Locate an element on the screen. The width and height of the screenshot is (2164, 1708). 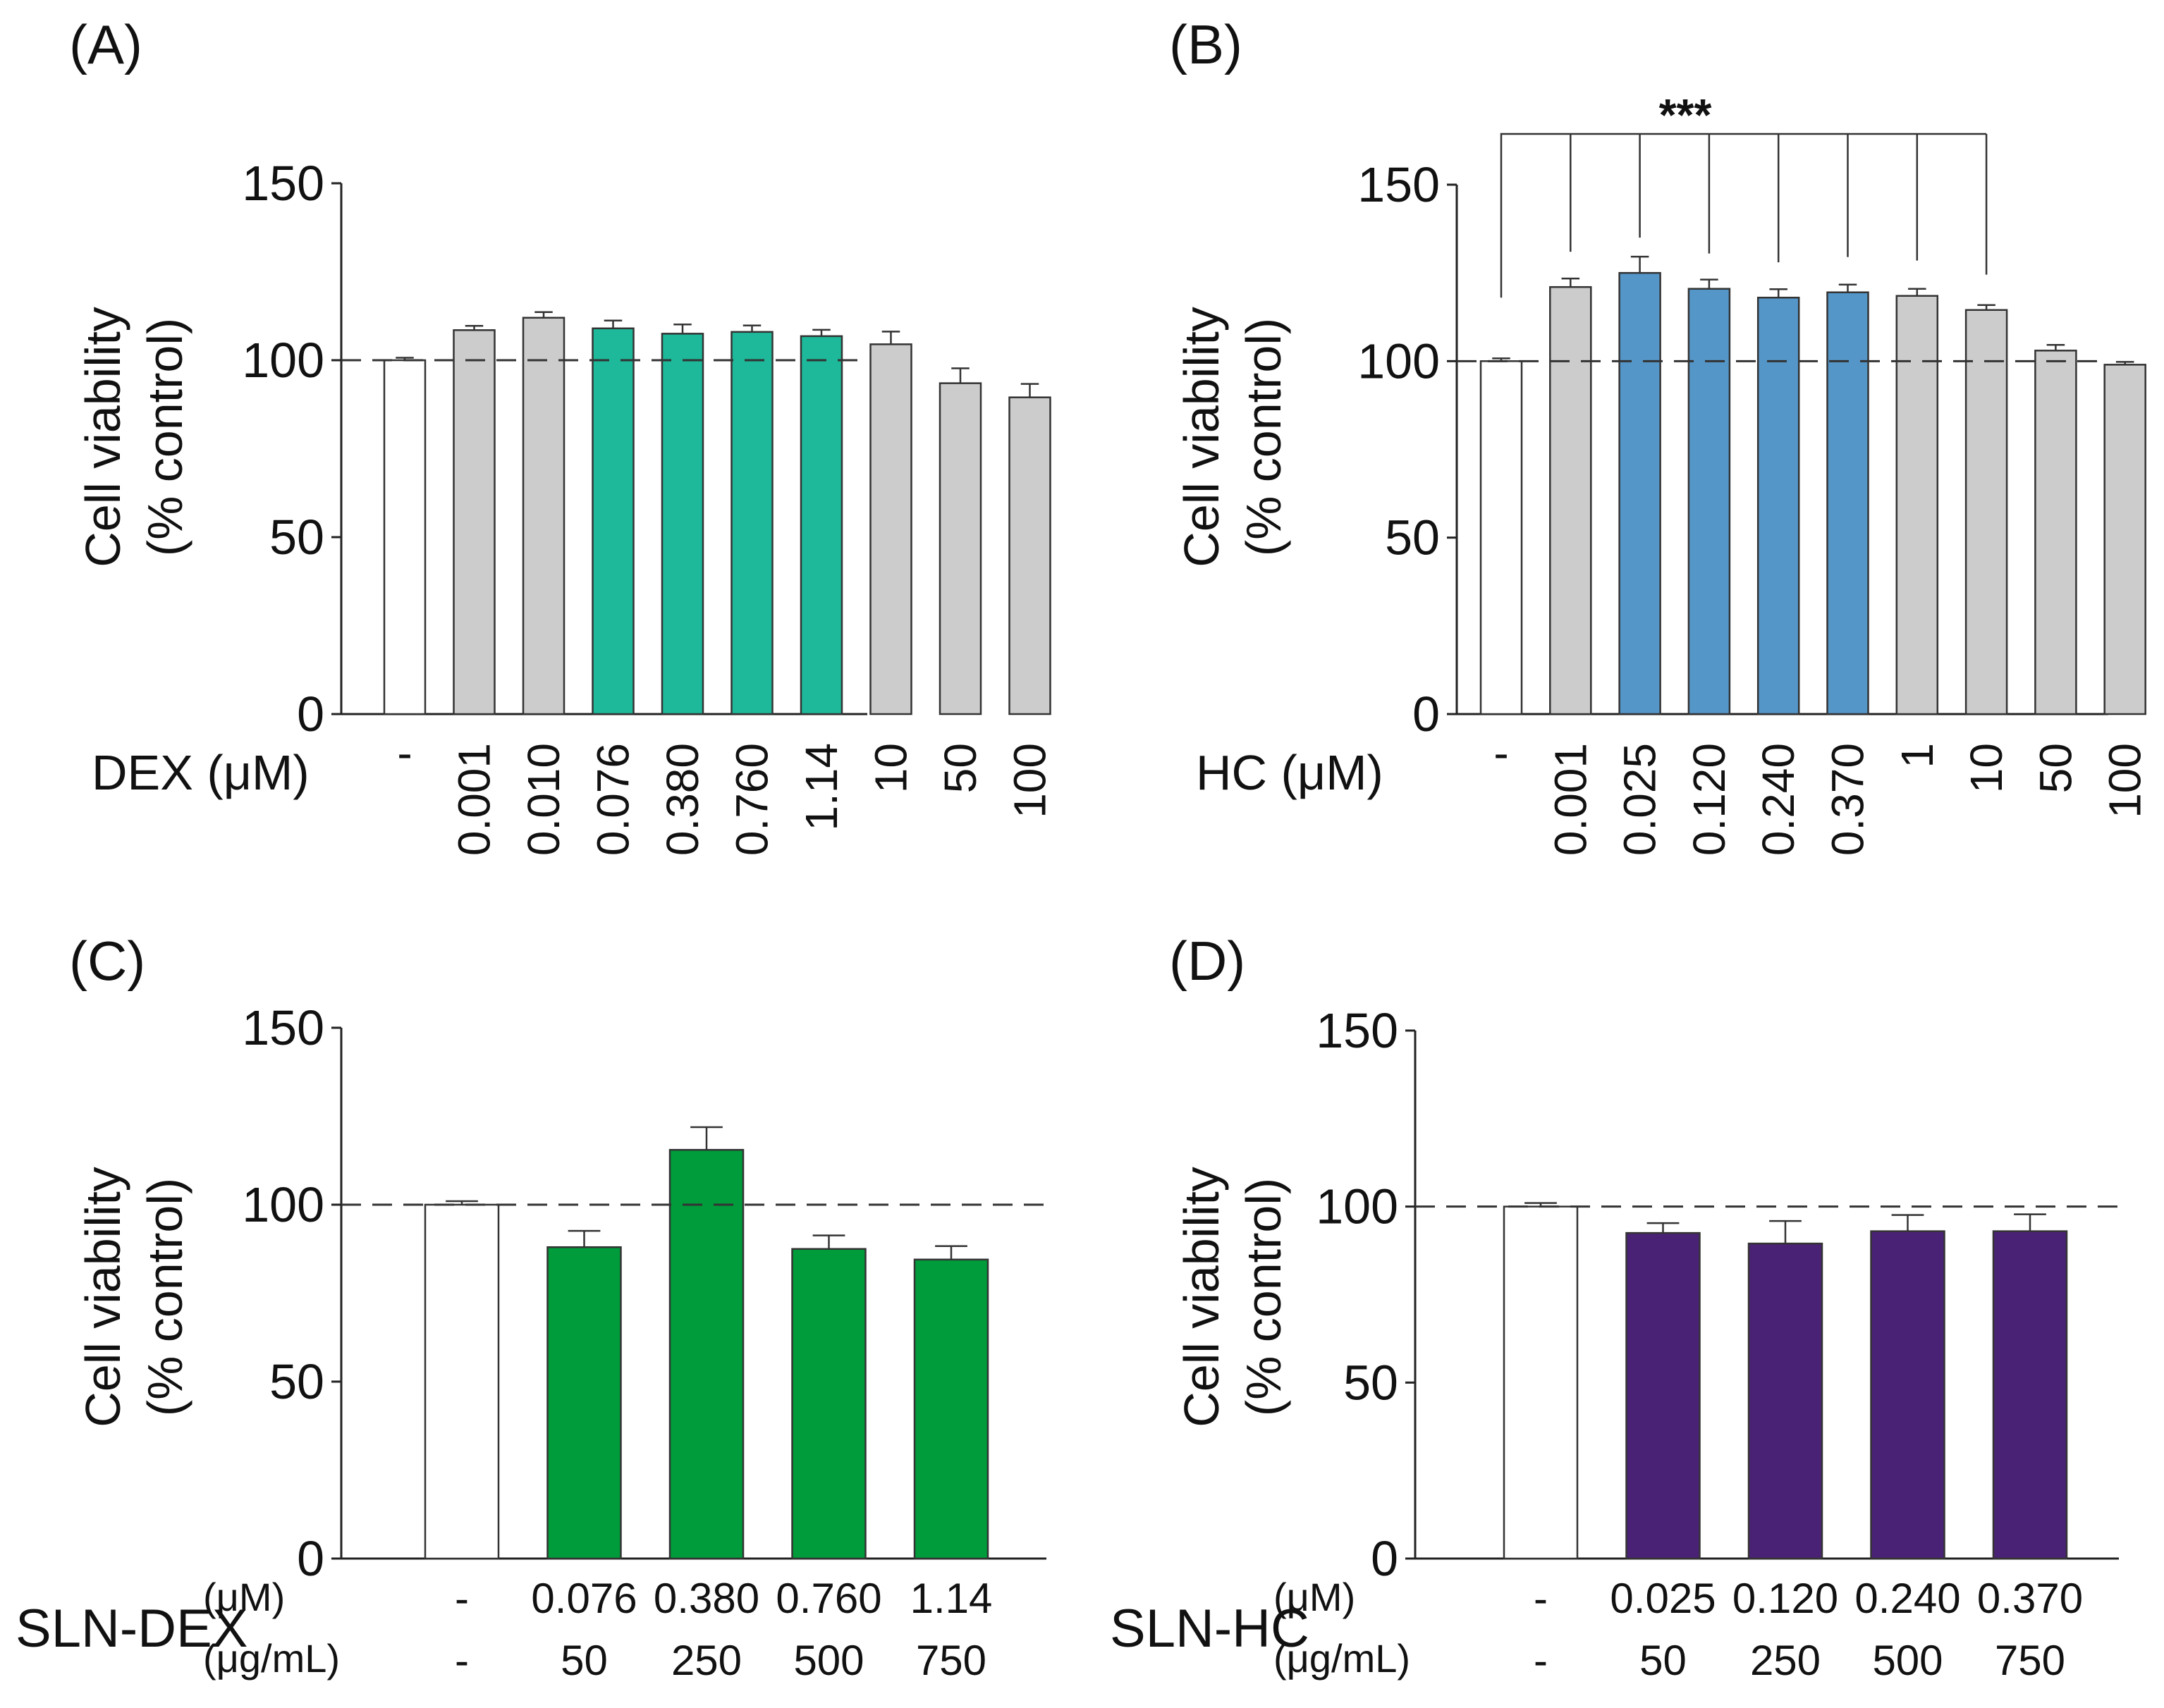
panel-b-x-category: 0.120 is located at coordinates (1709, 799).